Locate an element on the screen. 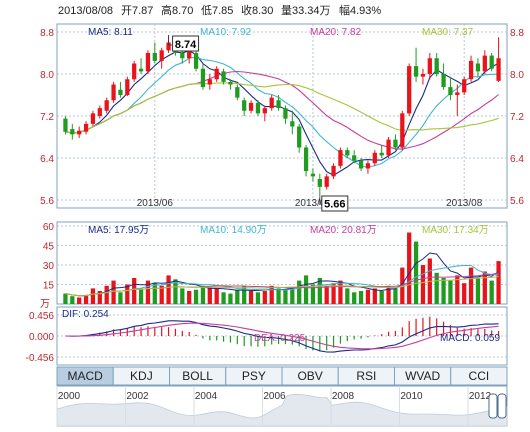  volume-ma-line-ma10 is located at coordinates (282, 281).